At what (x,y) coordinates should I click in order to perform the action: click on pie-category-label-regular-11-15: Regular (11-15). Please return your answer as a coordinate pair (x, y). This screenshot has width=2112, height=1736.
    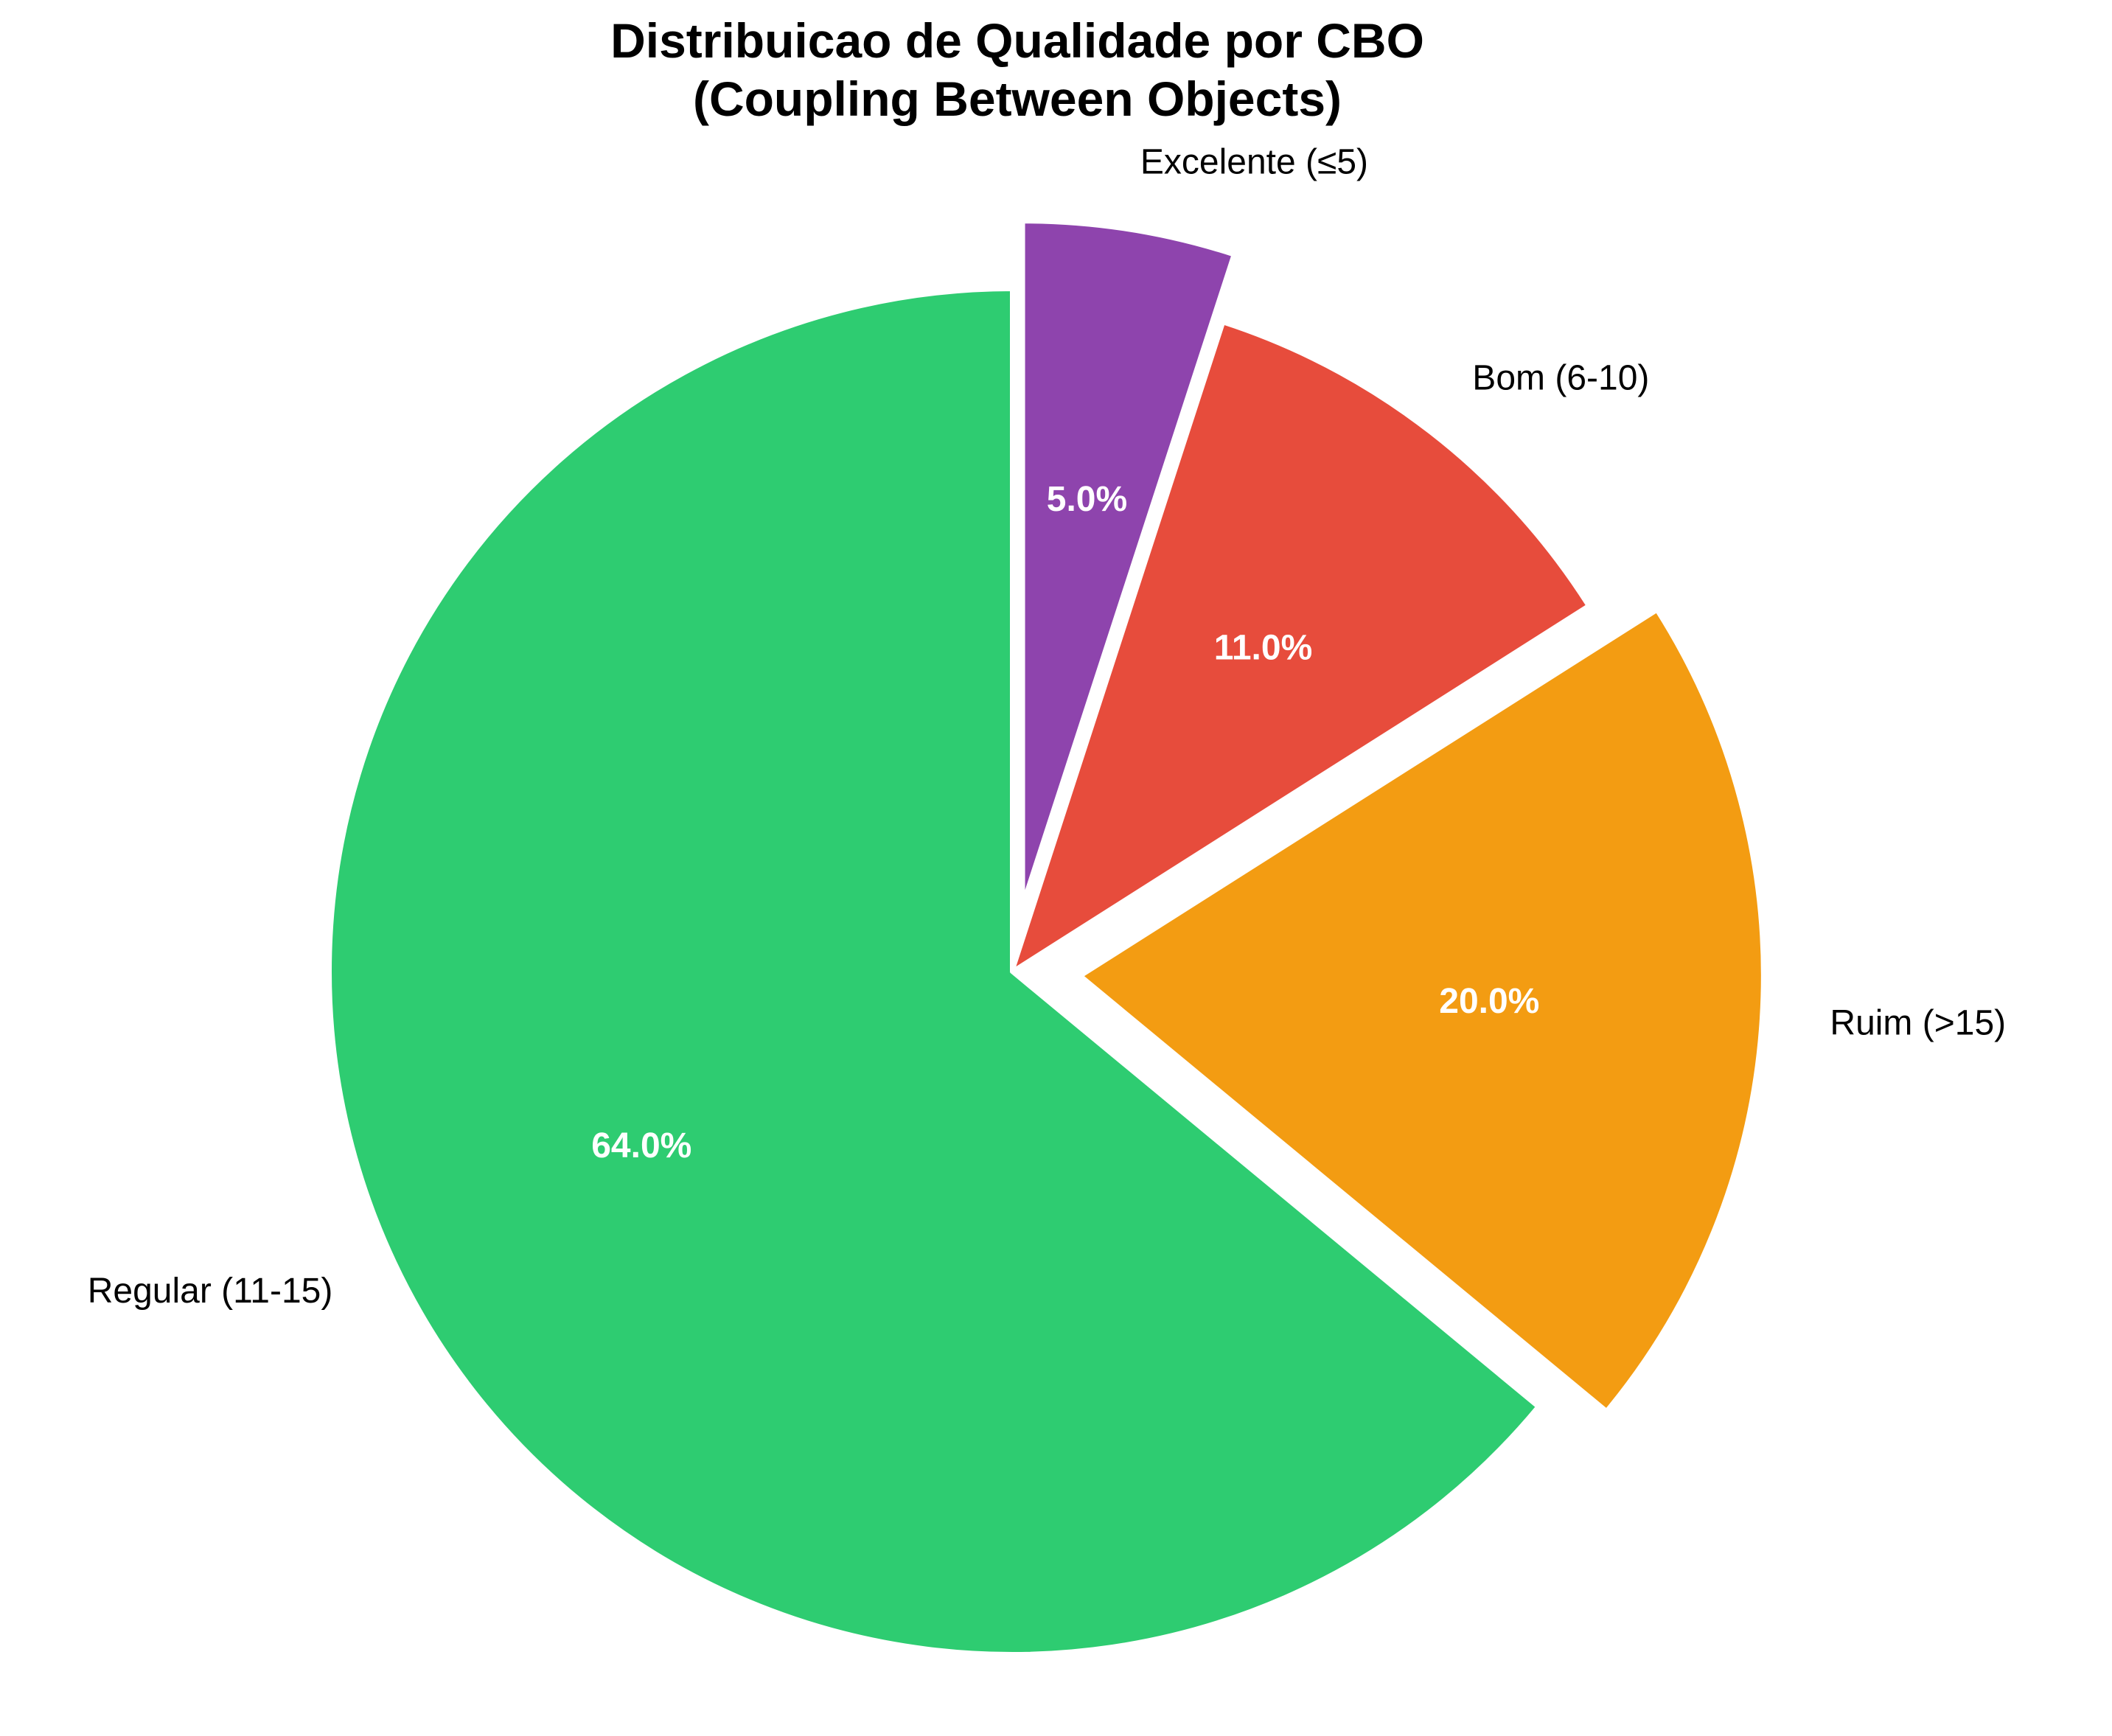
    Looking at the image, I should click on (210, 1291).